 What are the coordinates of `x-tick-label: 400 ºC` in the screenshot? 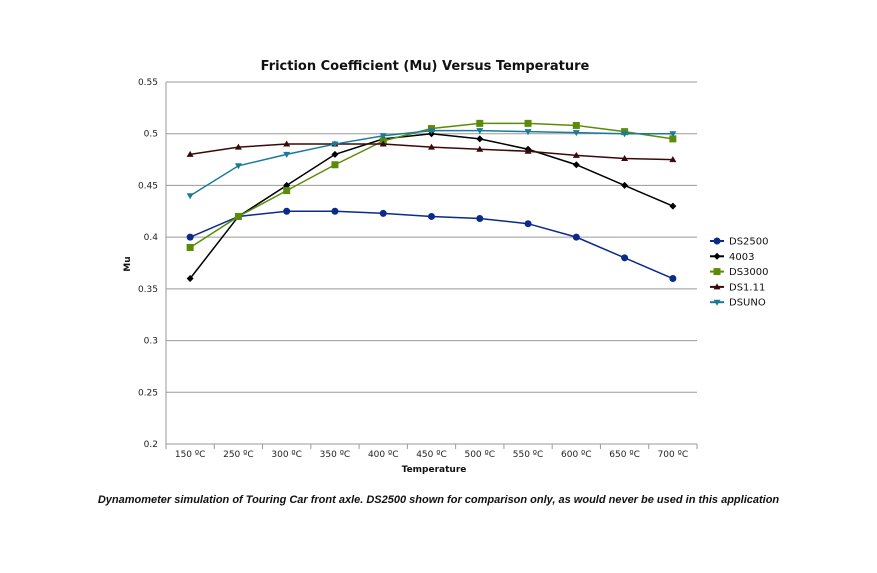 It's located at (383, 455).